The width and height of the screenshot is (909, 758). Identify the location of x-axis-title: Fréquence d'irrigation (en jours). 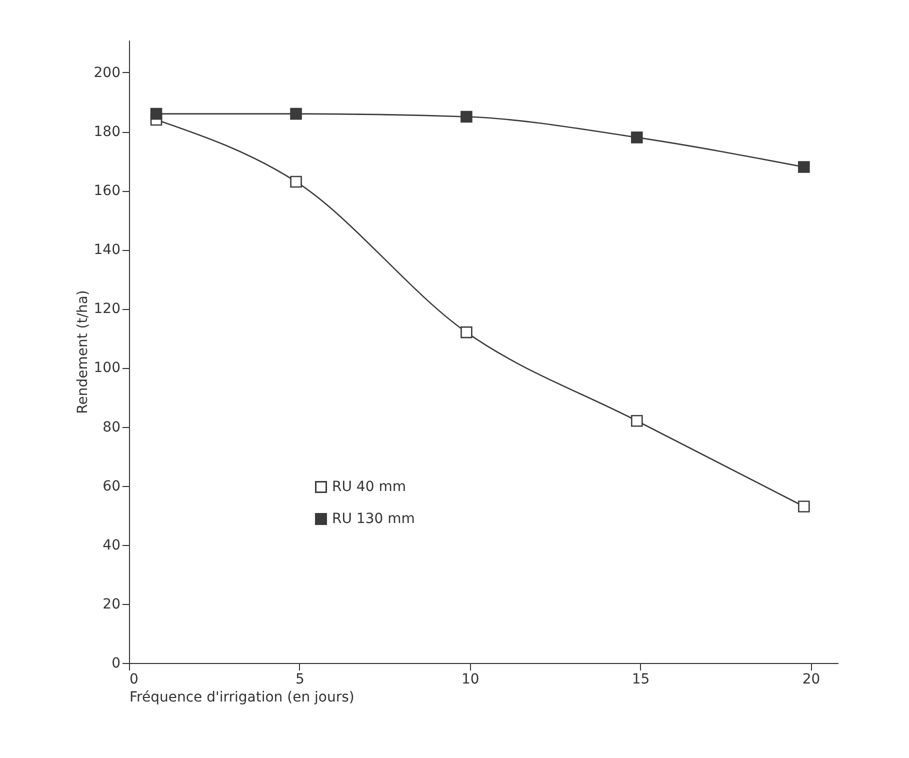
(242, 698).